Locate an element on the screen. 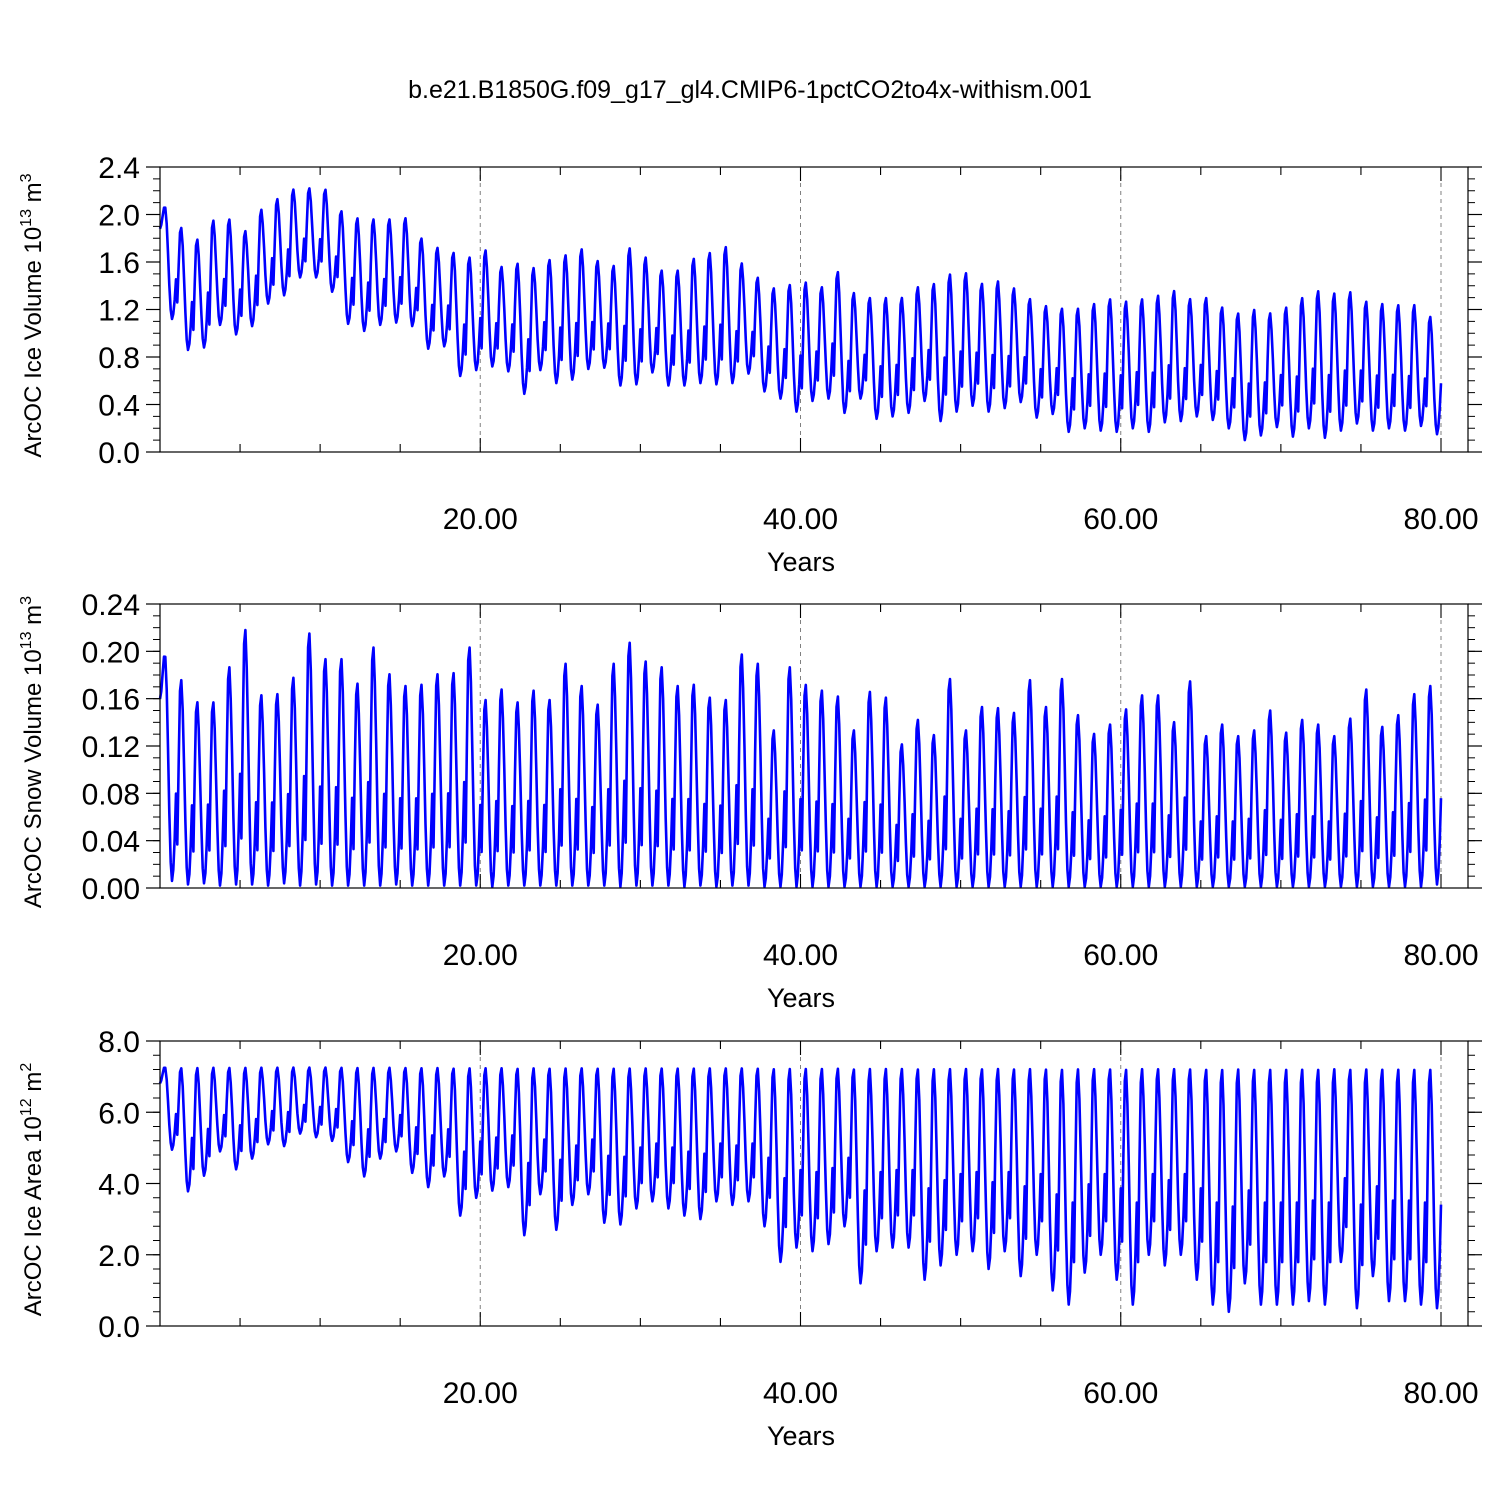  y-axis-label: ArcOC Ice Area 1012 m2 is located at coordinates (32, 1190).